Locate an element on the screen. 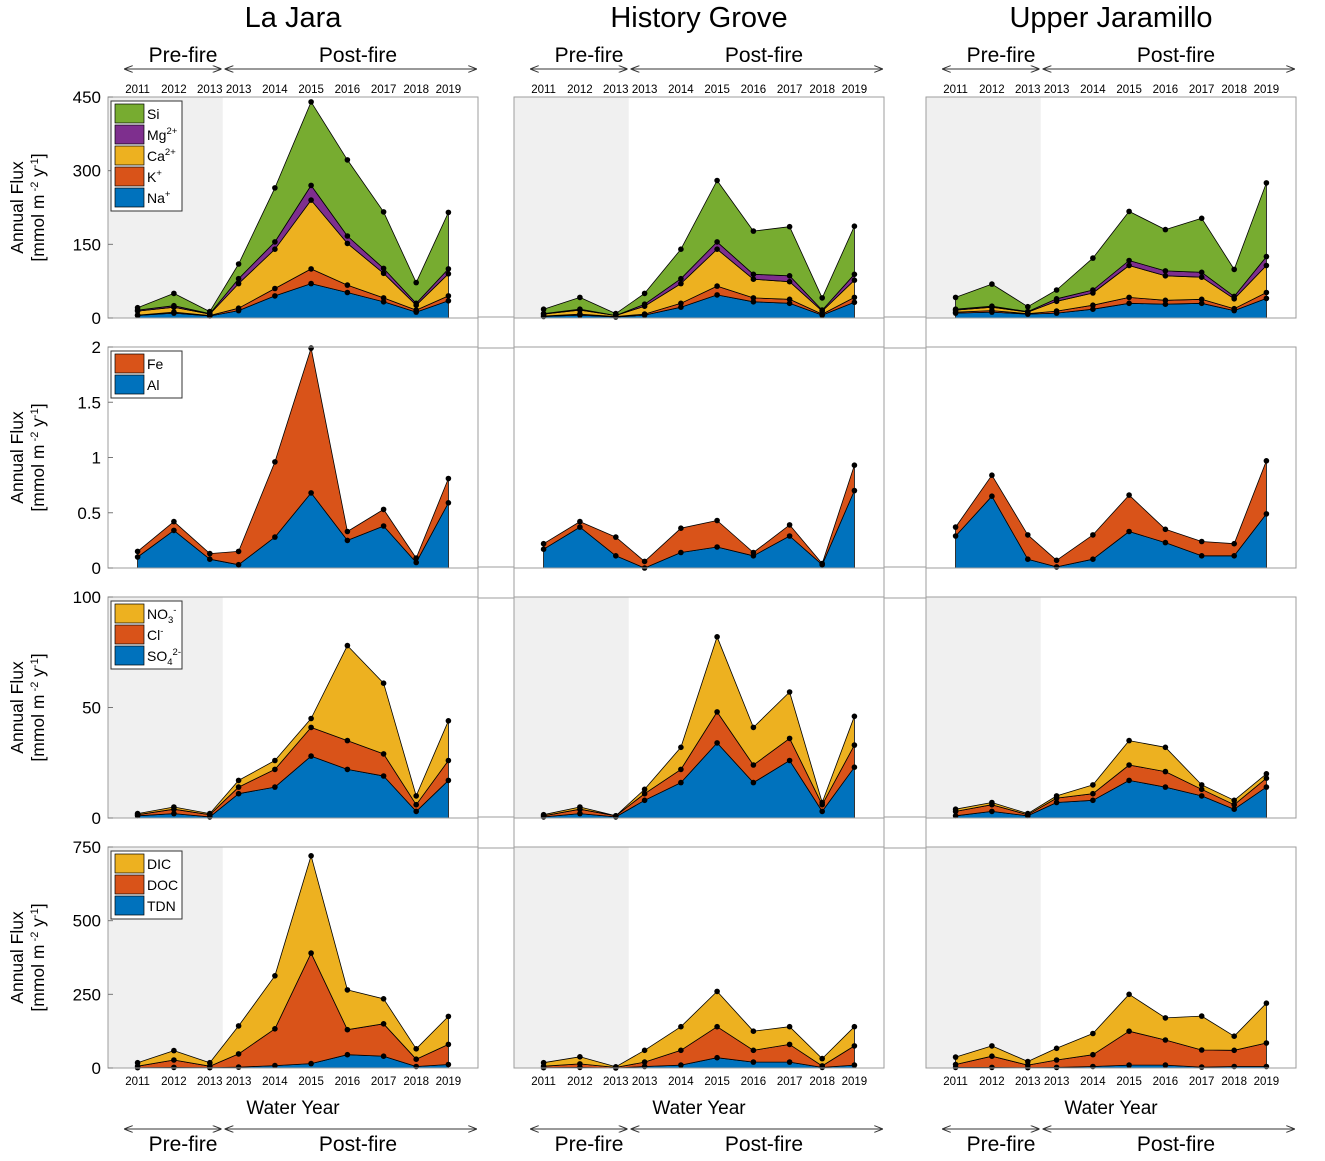 This screenshot has height=1161, width=1325. site-title-2: Upper Jaramillo is located at coordinates (1110, 18).